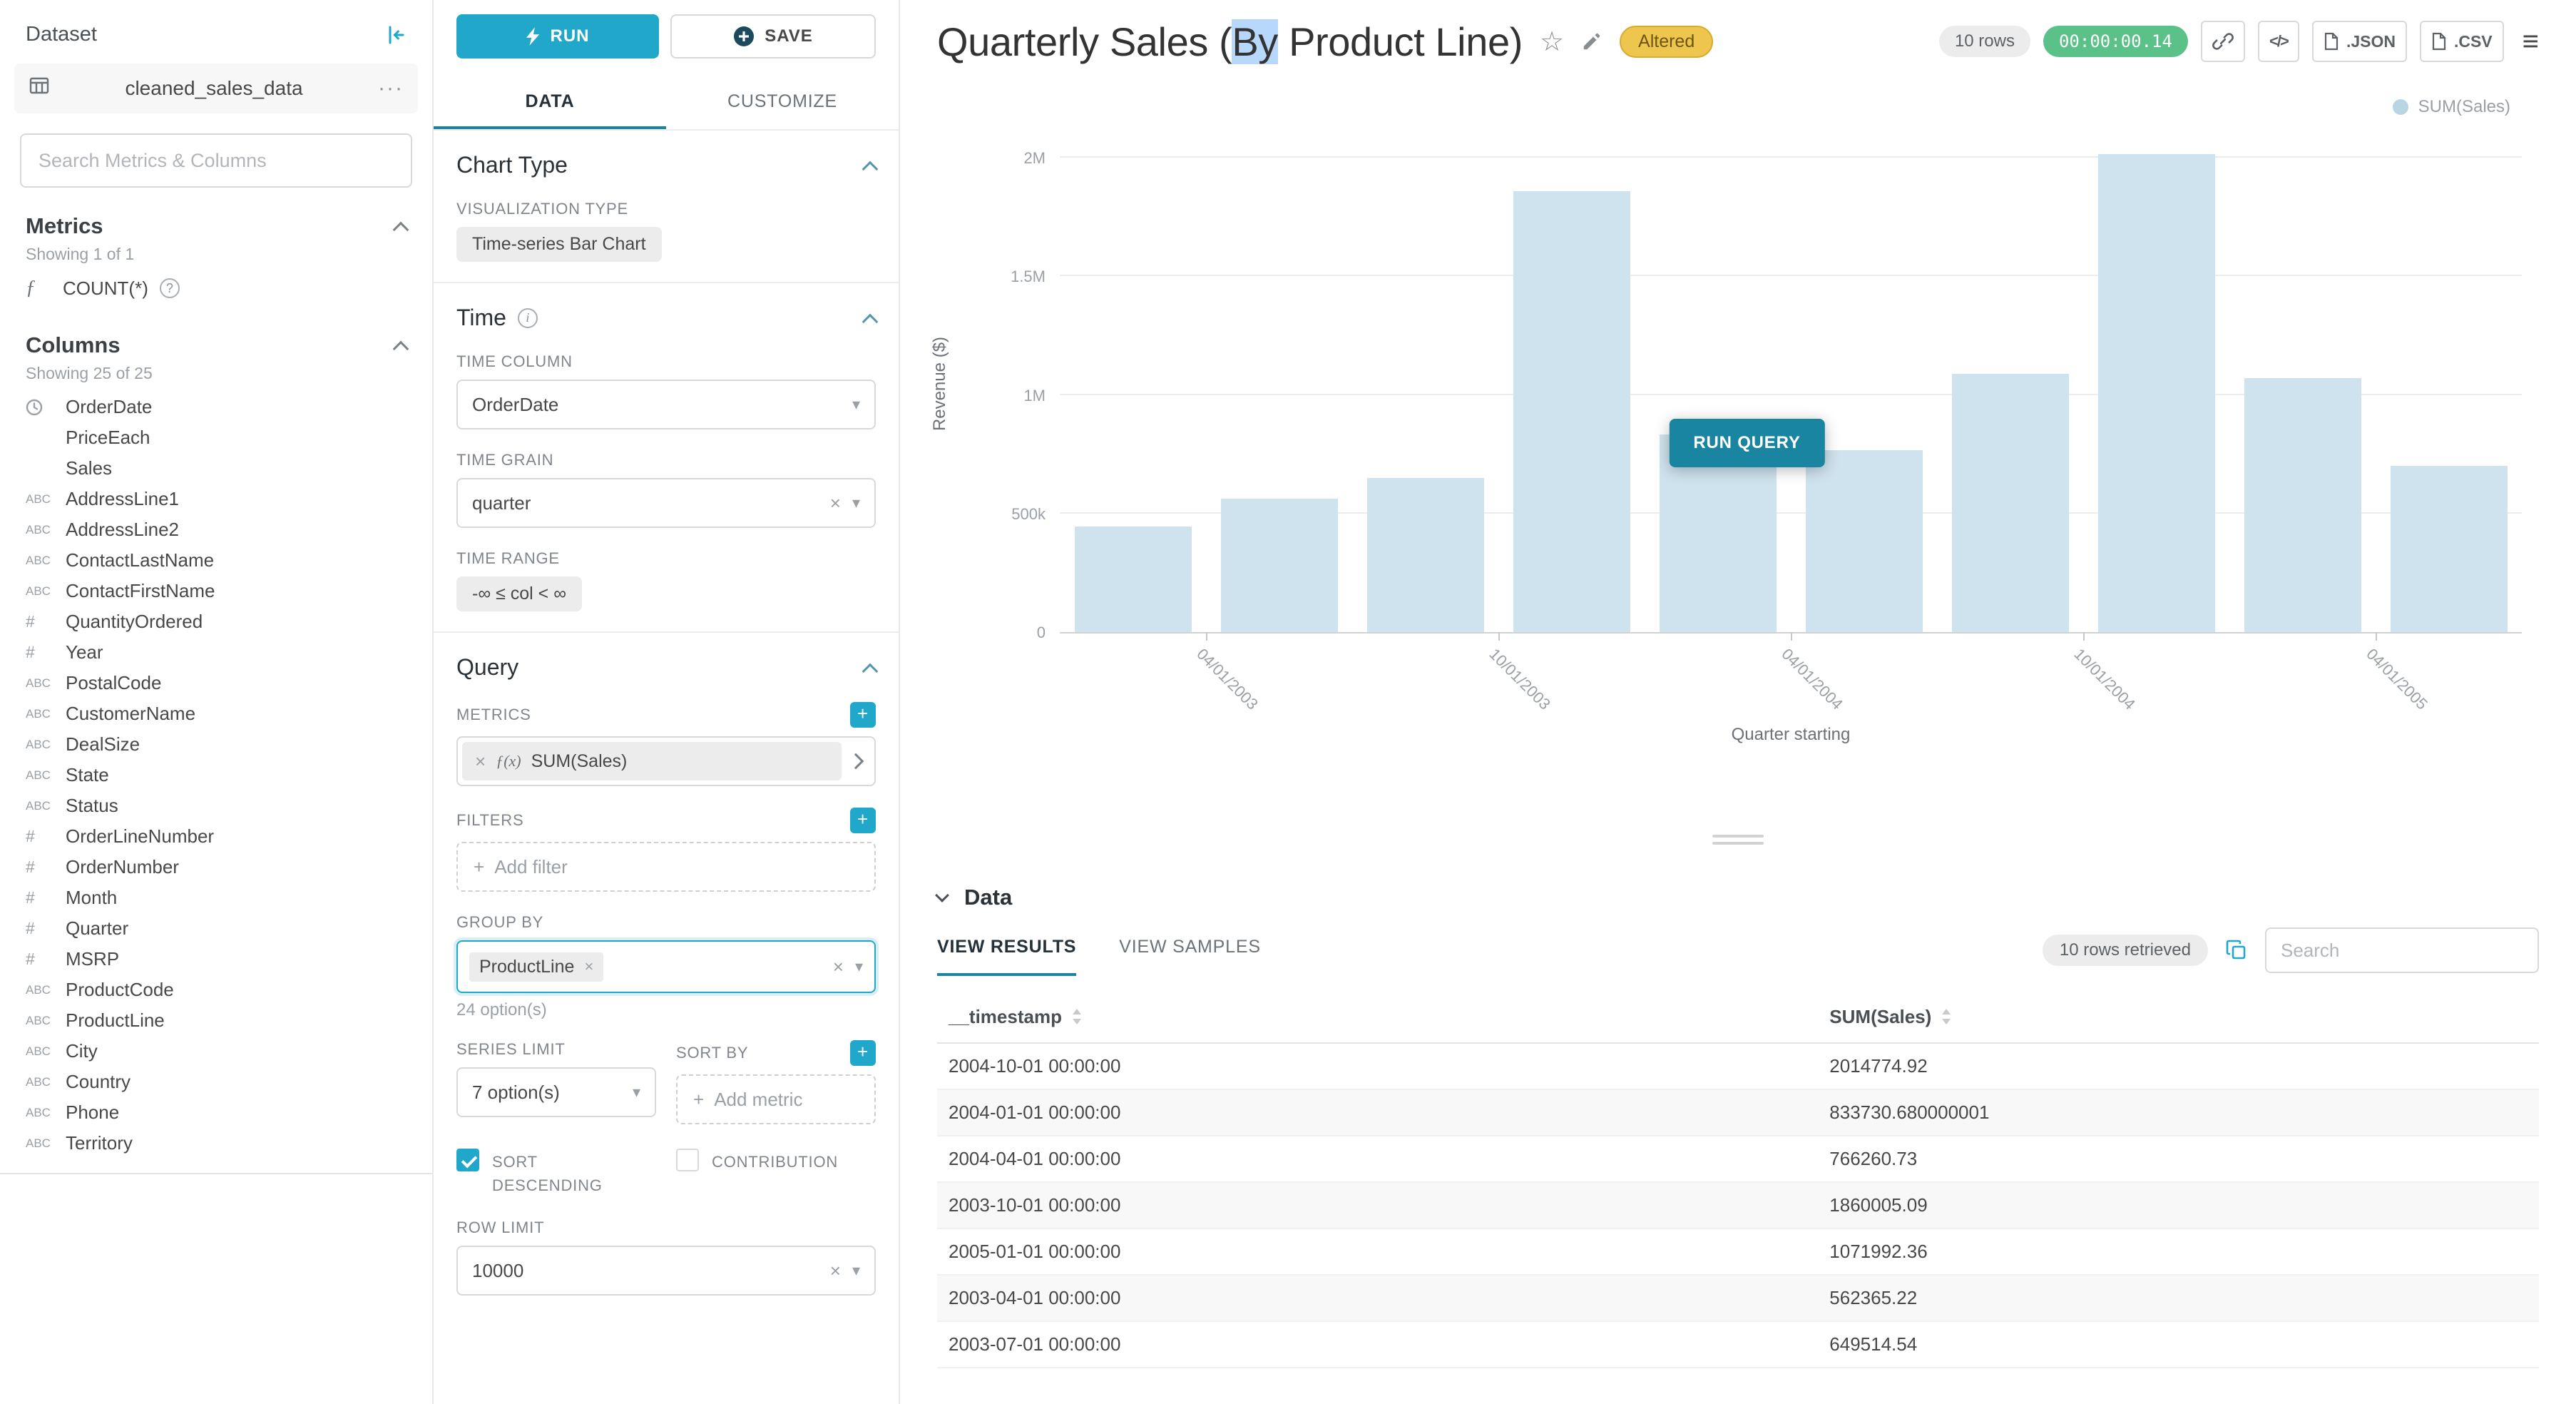  I want to click on tab-view-results: VIEW RESULTS, so click(1007, 956).